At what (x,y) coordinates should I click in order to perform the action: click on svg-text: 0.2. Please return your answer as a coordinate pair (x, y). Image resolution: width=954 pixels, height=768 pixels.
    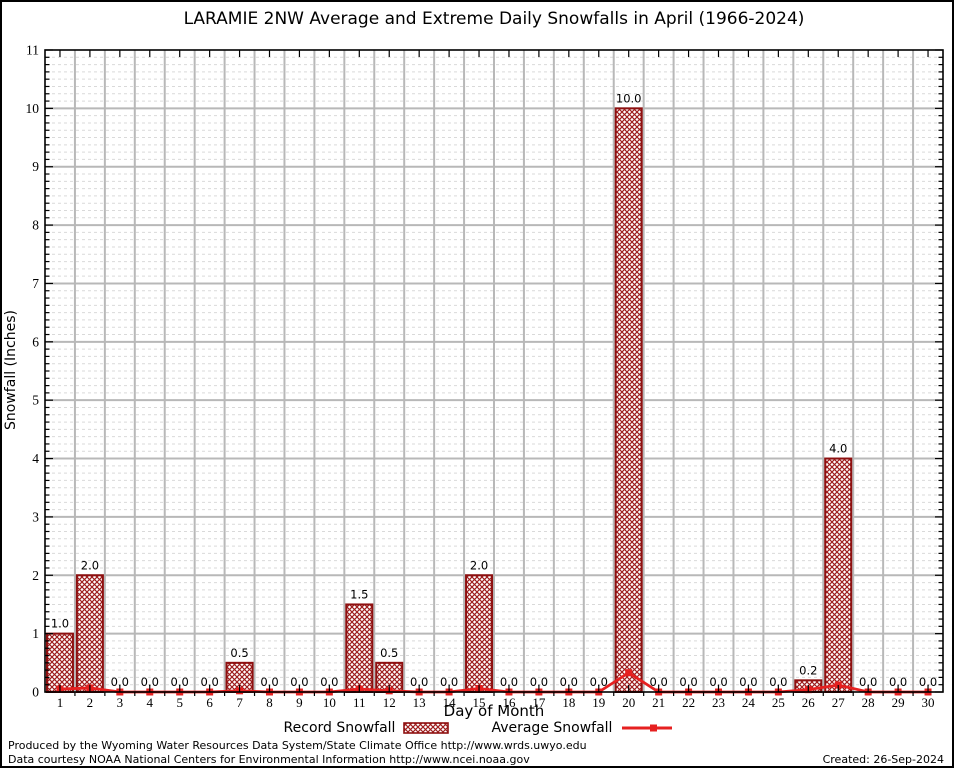
    Looking at the image, I should click on (808, 670).